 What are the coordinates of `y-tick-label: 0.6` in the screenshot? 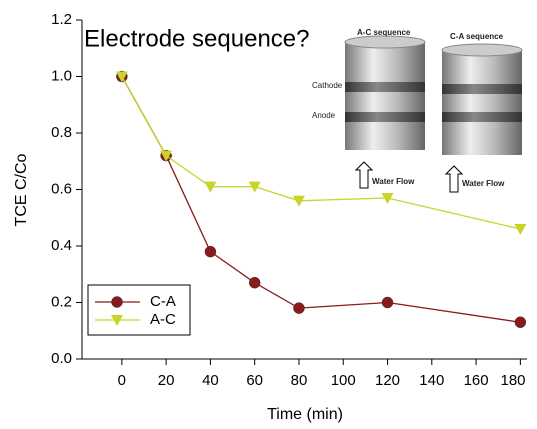 It's located at (61, 188).